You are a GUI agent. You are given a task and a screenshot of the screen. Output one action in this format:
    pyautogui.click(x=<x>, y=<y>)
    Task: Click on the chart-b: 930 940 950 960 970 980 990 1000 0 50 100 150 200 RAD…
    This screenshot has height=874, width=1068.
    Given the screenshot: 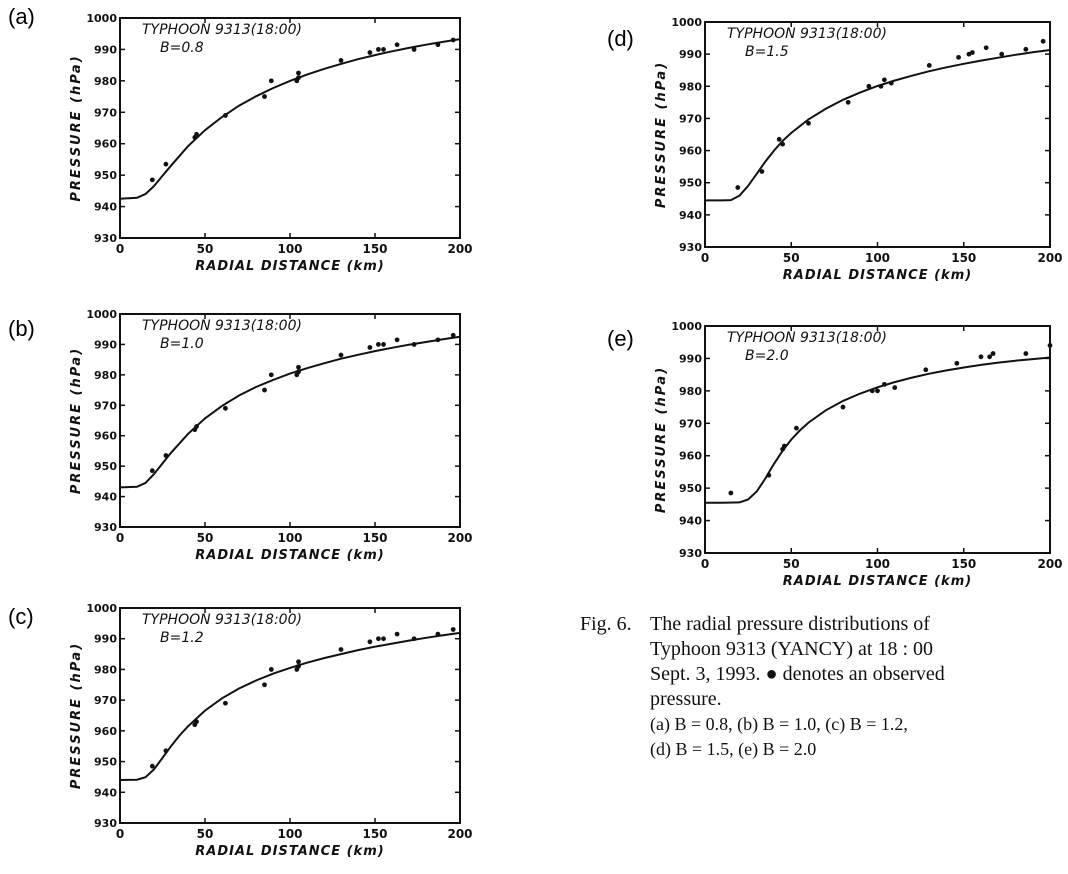 What is the action you would take?
    pyautogui.click(x=271, y=435)
    